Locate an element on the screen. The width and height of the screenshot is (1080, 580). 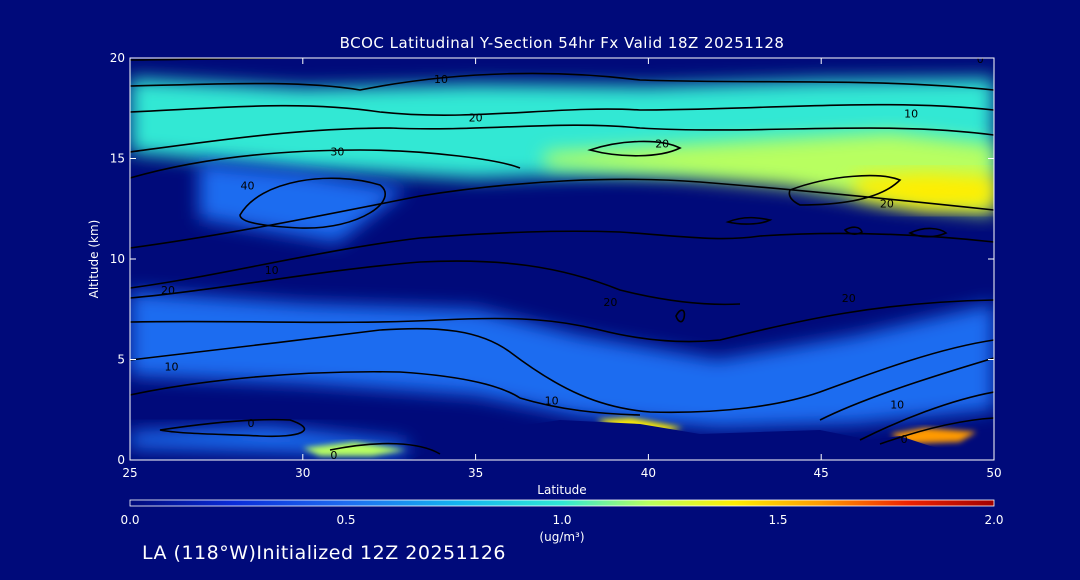
colorbar-tick-label: 1.0 is located at coordinates (561, 520).